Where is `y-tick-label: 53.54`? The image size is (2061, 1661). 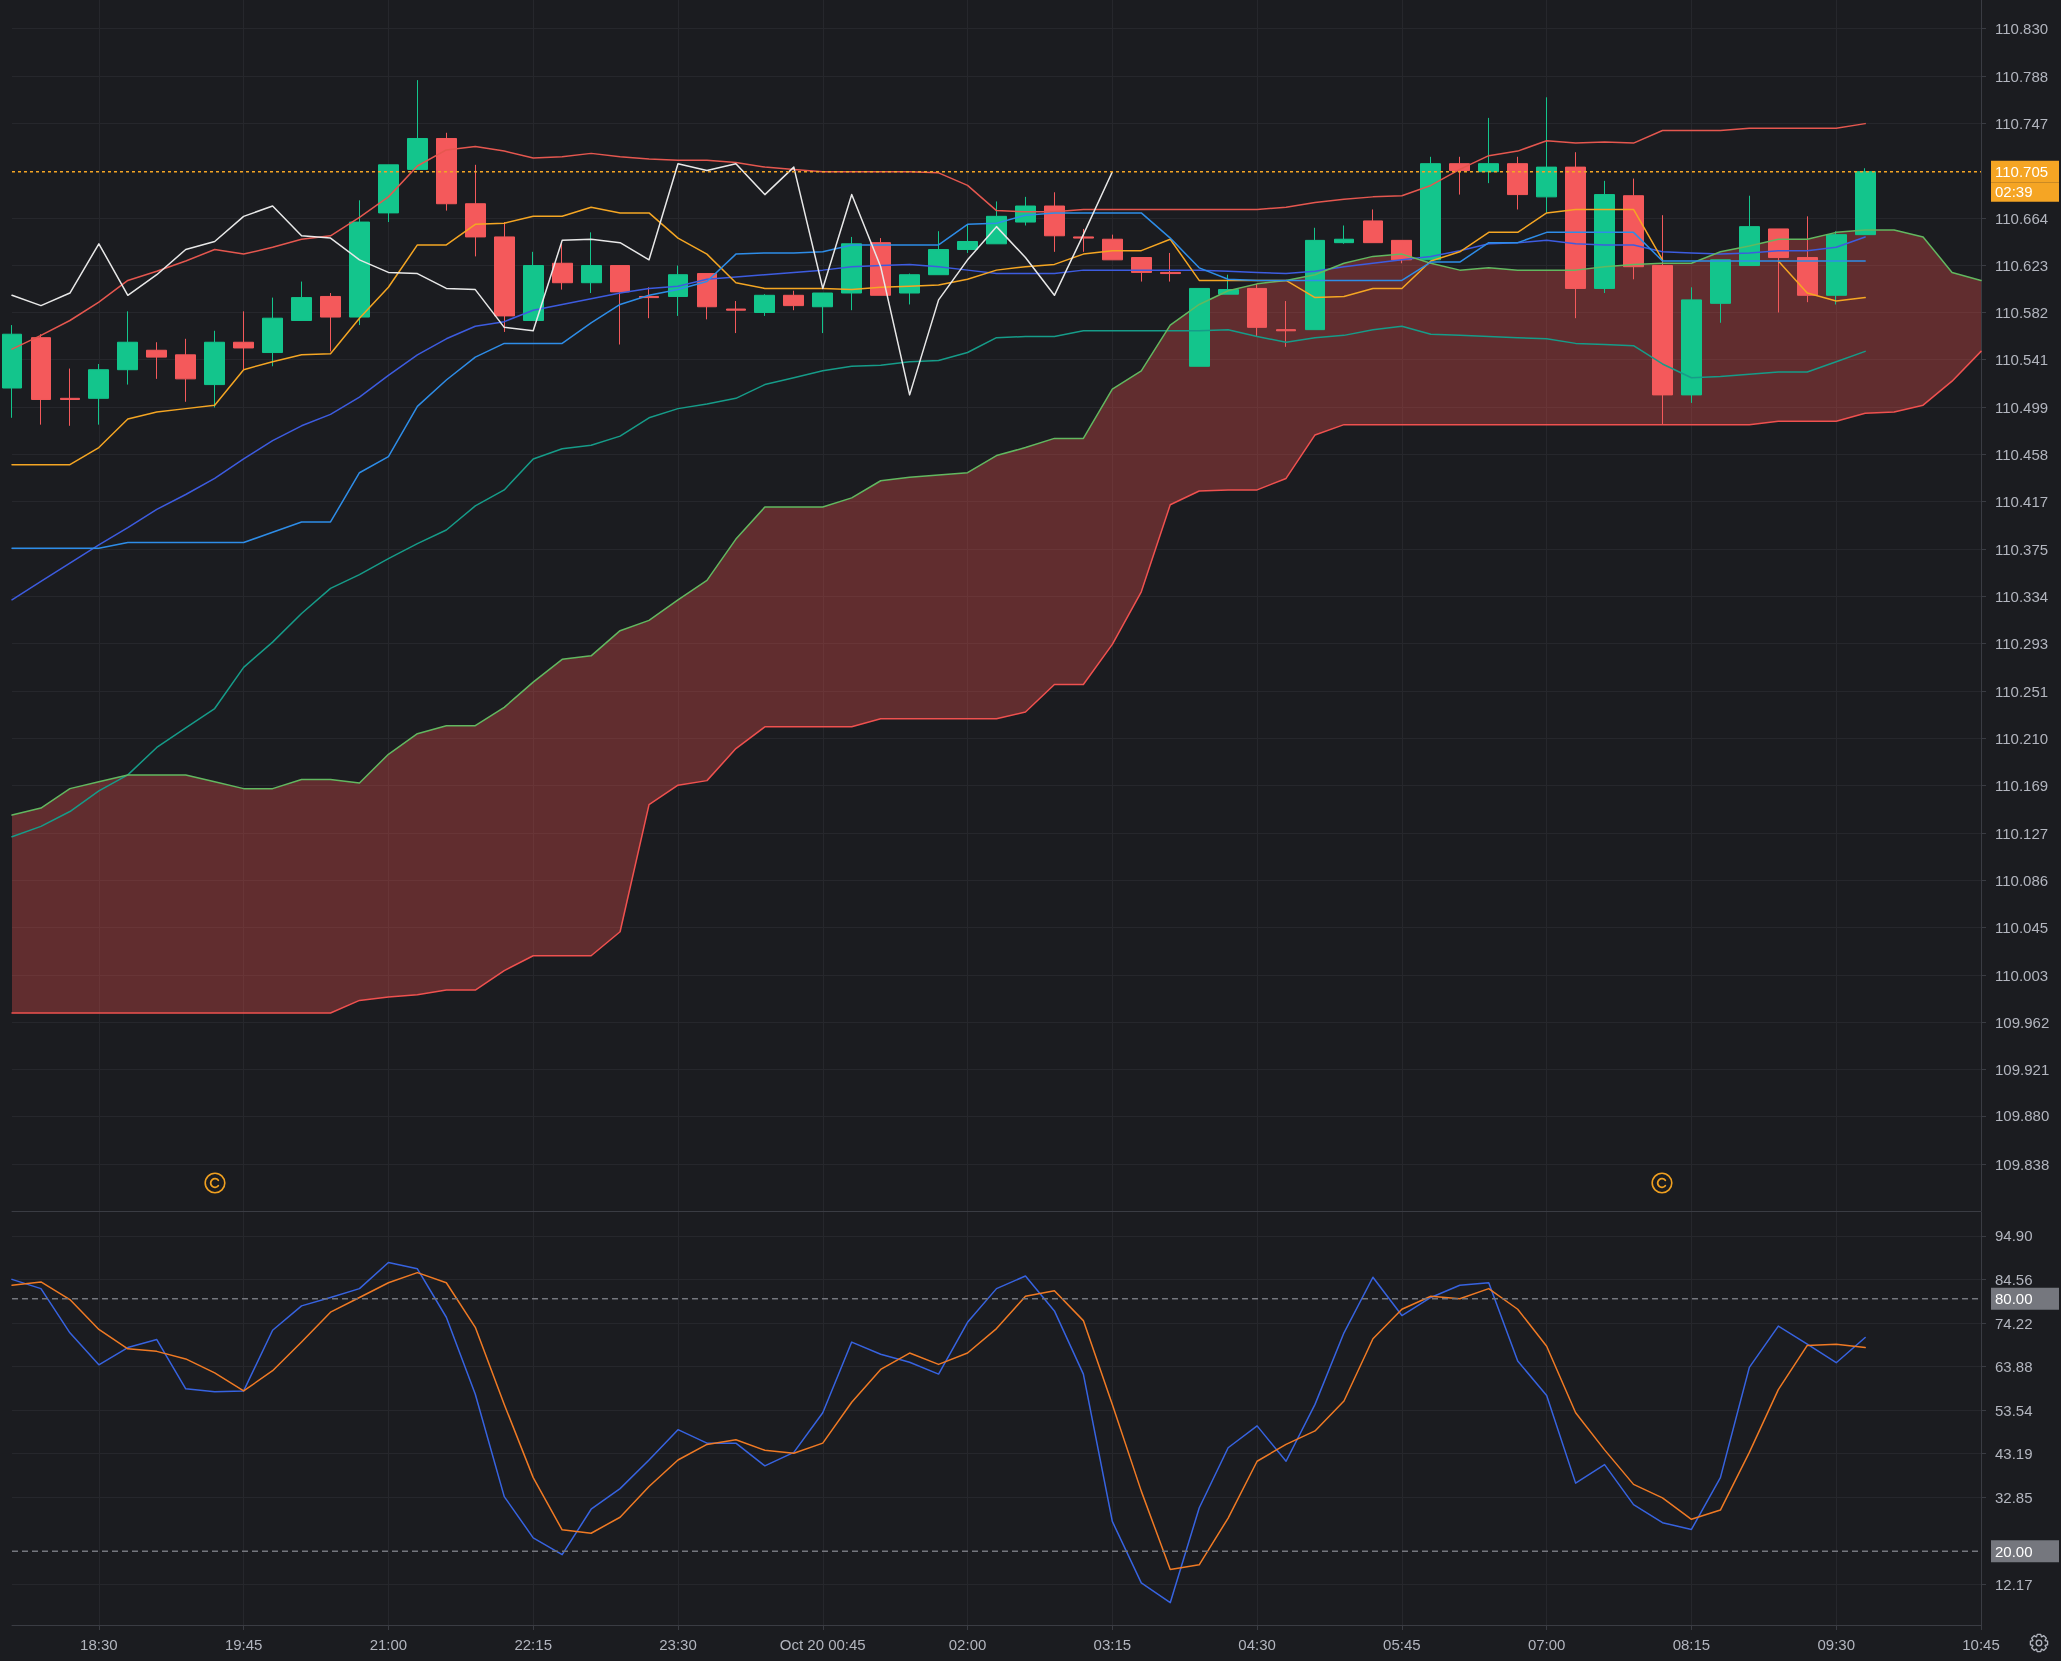 y-tick-label: 53.54 is located at coordinates (2014, 1410).